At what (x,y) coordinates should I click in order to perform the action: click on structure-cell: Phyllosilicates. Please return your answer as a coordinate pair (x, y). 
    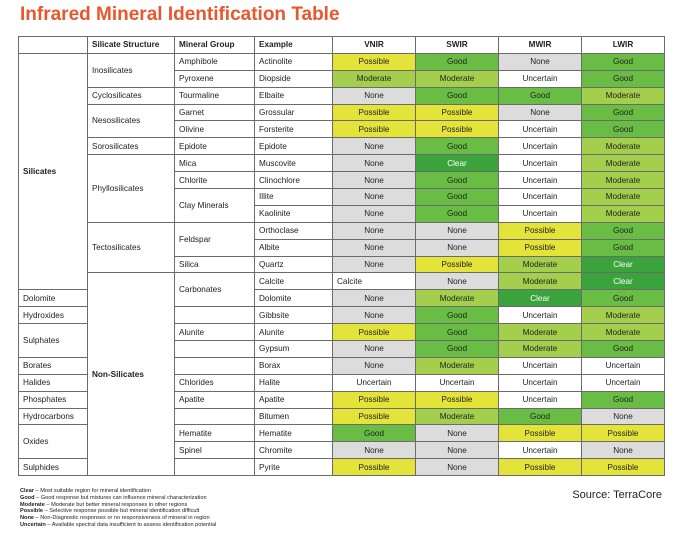
    Looking at the image, I should click on (131, 188).